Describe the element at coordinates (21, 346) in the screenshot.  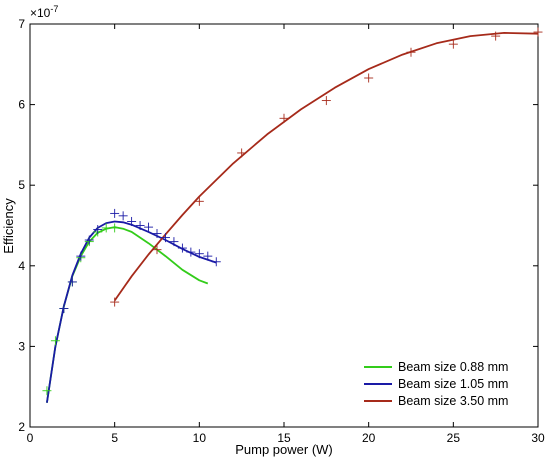
I see `y-tick-label: 3` at that location.